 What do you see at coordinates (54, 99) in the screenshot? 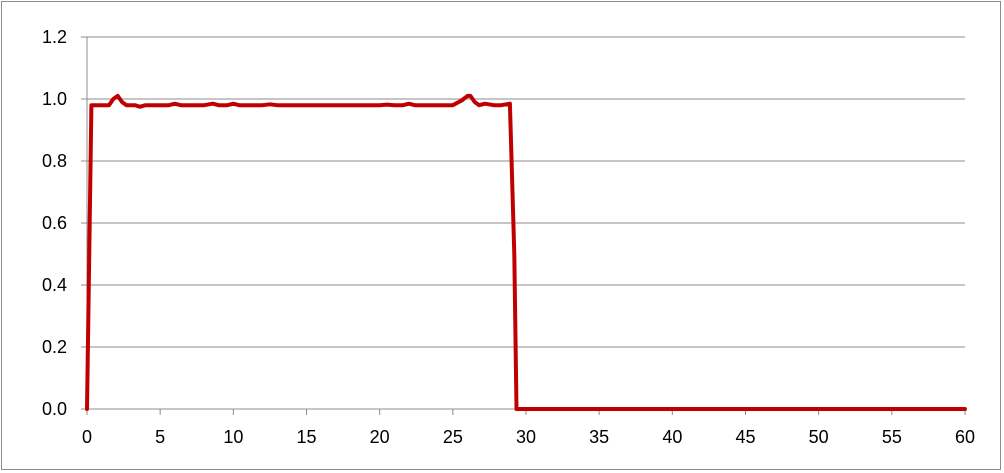
I see `y-tick-label-5: 1.0` at bounding box center [54, 99].